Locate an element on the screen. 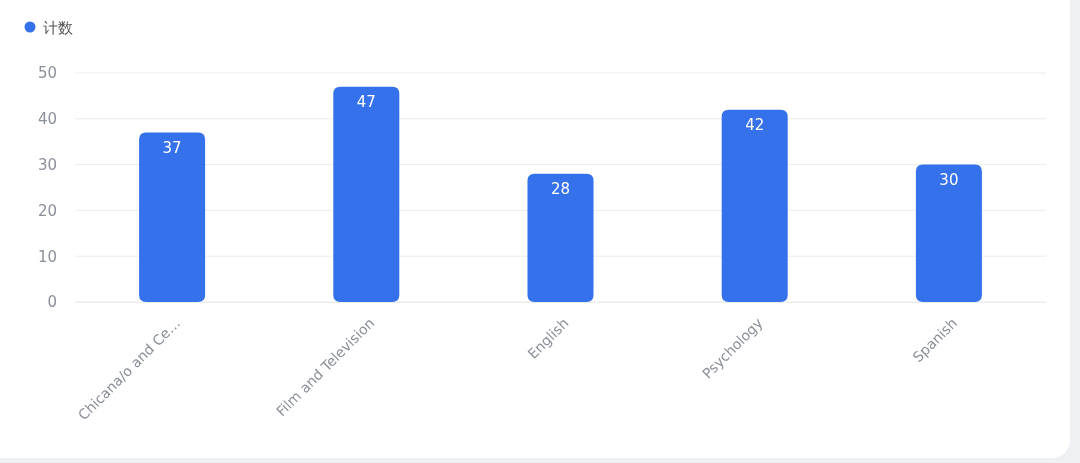  y-tick-label: 50 is located at coordinates (47, 73).